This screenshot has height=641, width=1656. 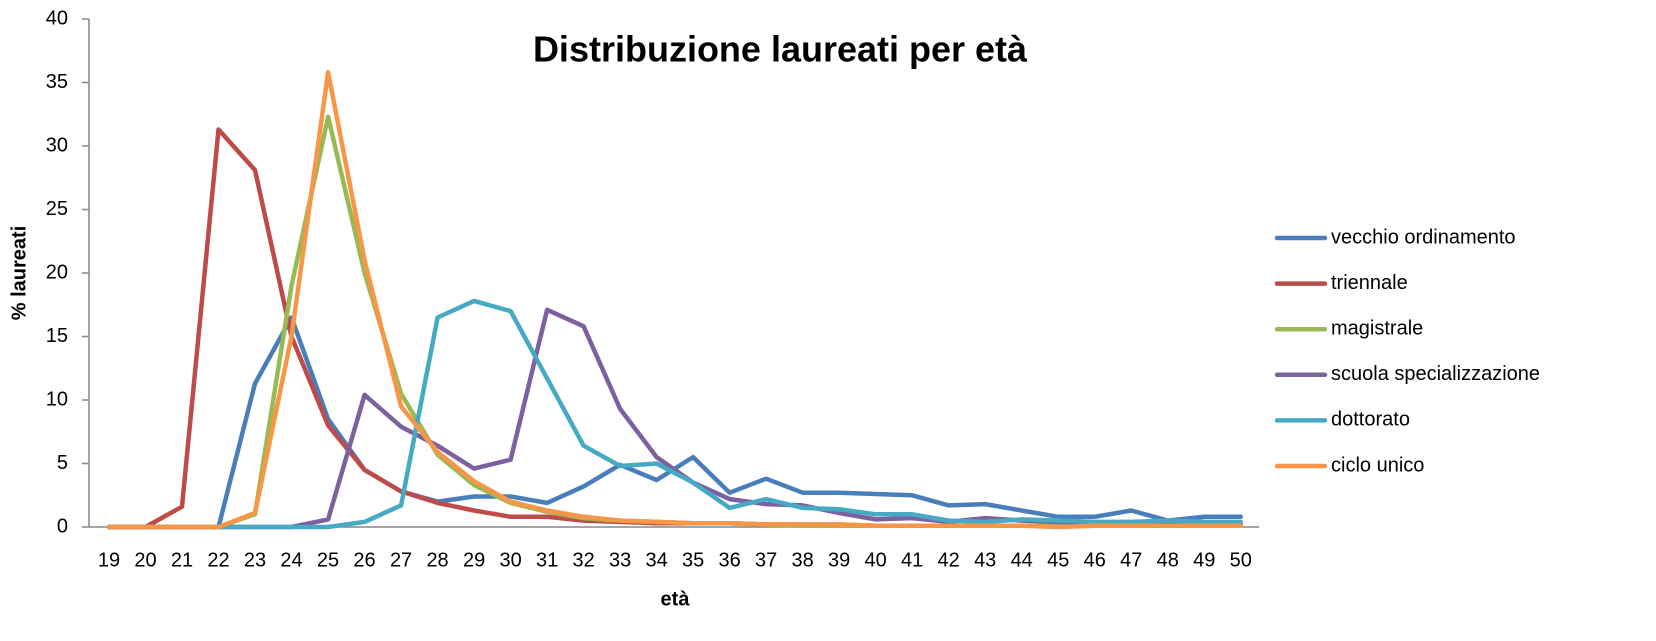 I want to click on x-tick-label: 38, so click(x=803, y=560).